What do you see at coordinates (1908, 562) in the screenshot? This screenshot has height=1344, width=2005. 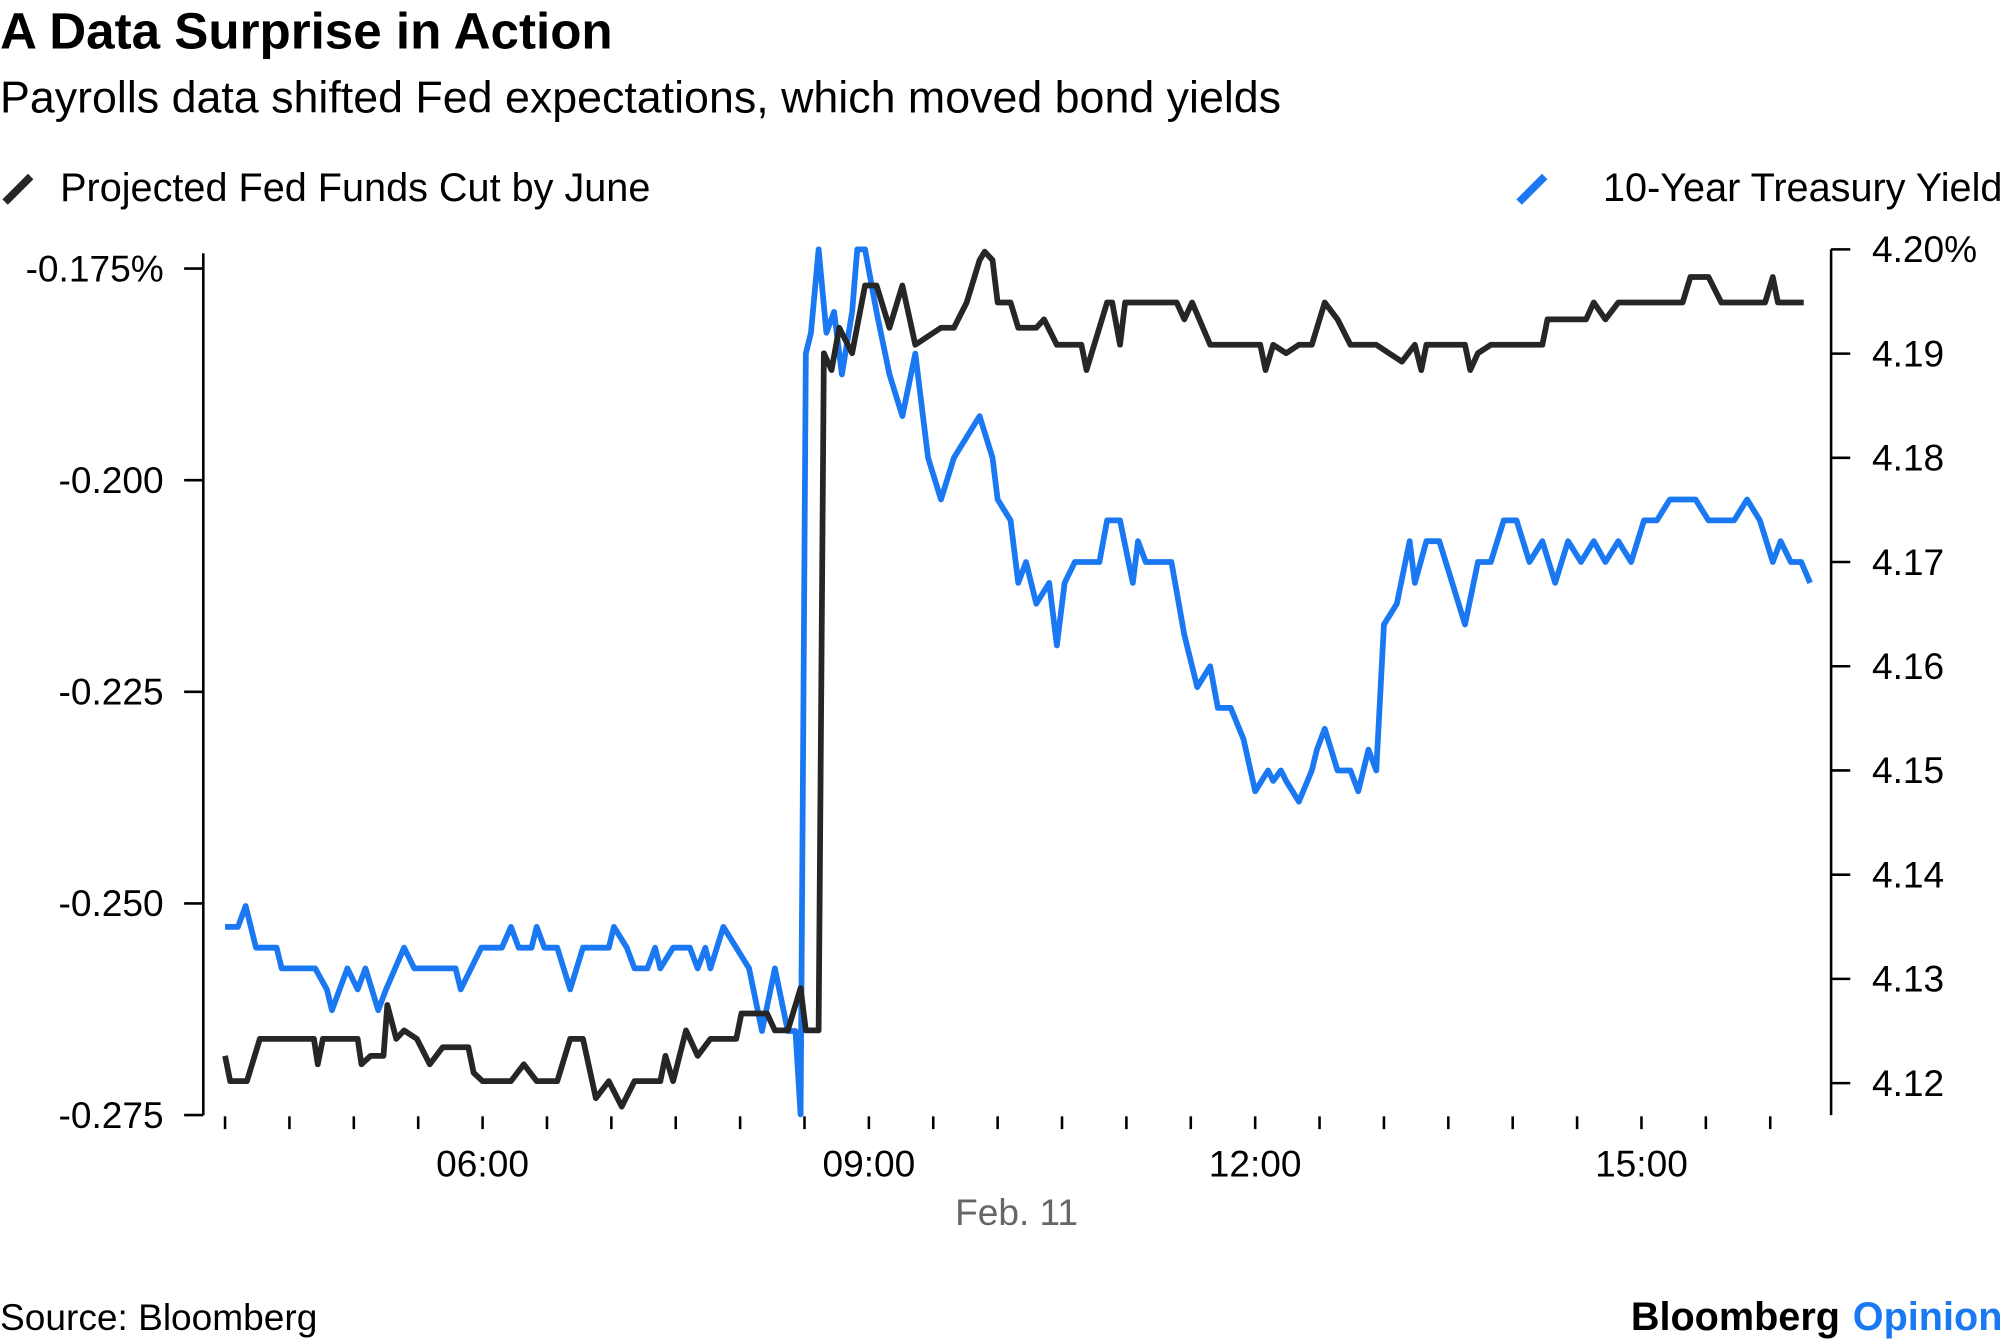 I see `right-axis-tick-label: 4.17` at bounding box center [1908, 562].